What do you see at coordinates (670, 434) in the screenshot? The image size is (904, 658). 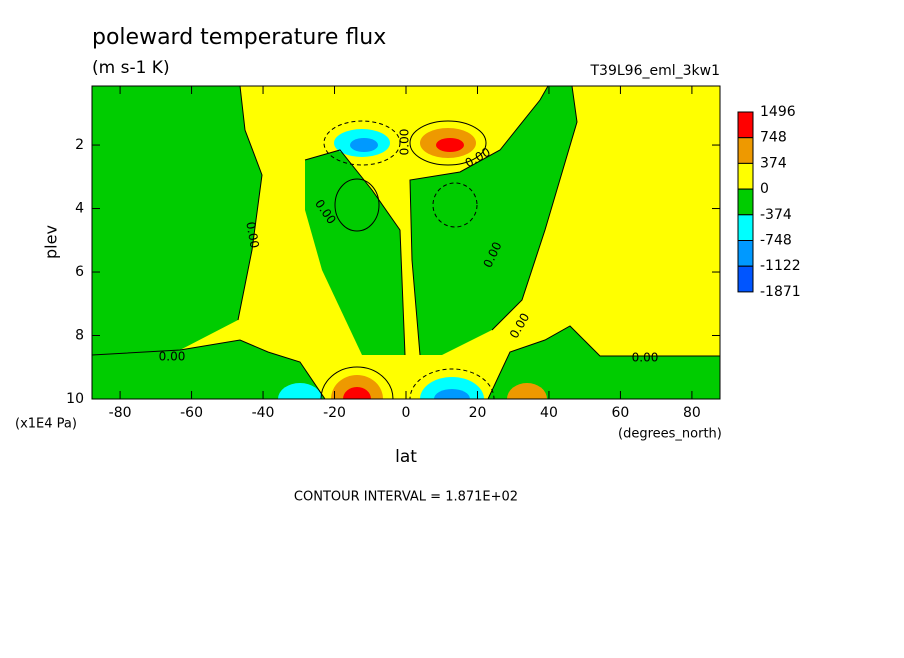 I see `x-units: (degrees_north)` at bounding box center [670, 434].